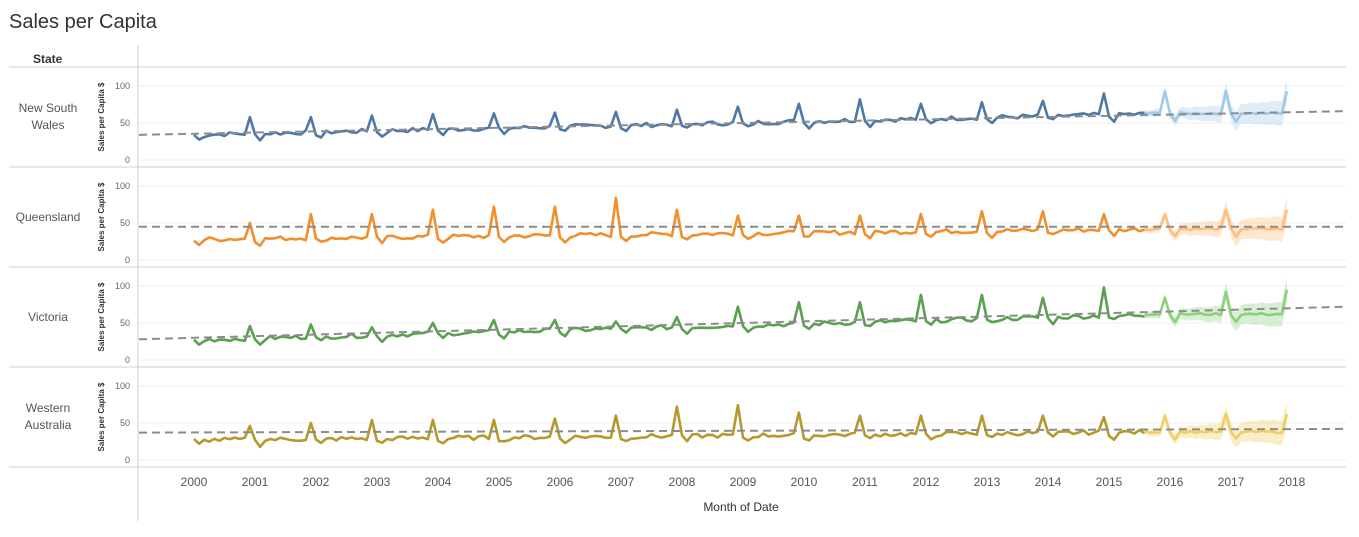 The height and width of the screenshot is (537, 1359). I want to click on x-tick-label: 2003, so click(377, 482).